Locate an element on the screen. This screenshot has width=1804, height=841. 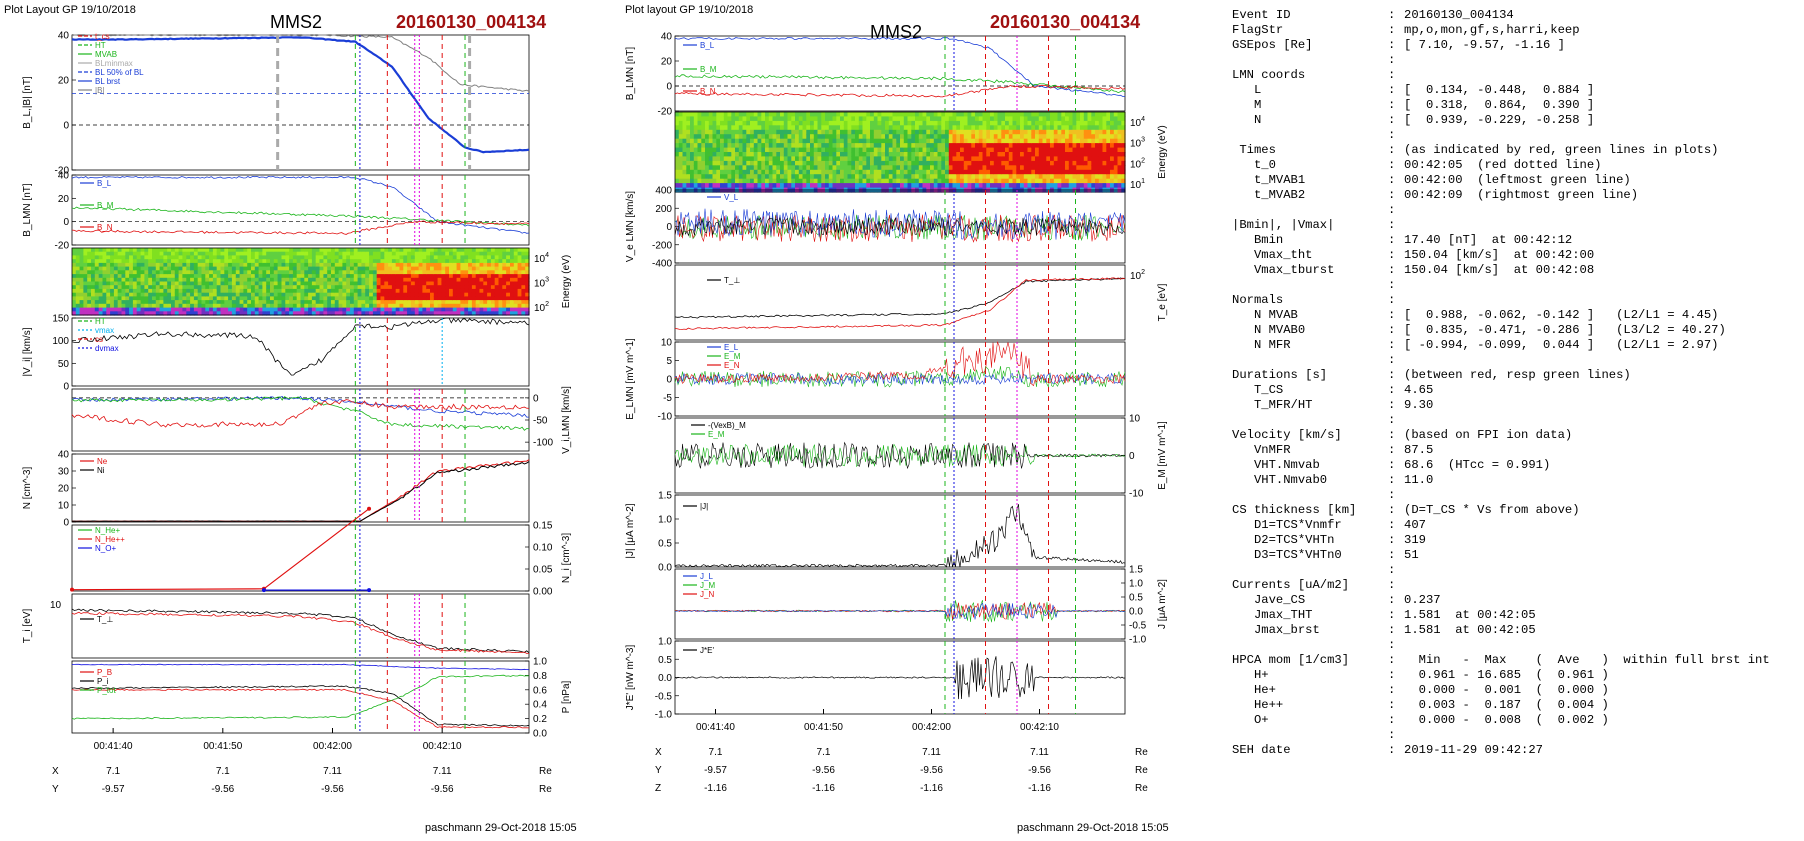
je-series is located at coordinates (900, 678).